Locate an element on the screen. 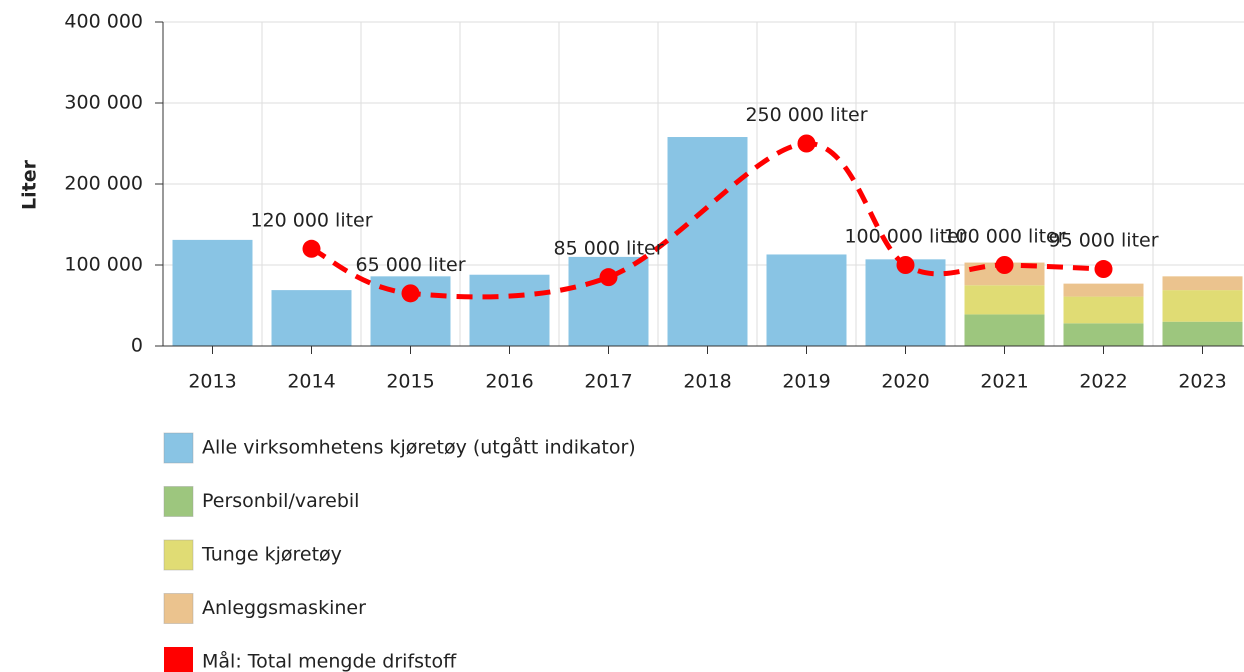  data-label: 250 000 liter is located at coordinates (806, 115).